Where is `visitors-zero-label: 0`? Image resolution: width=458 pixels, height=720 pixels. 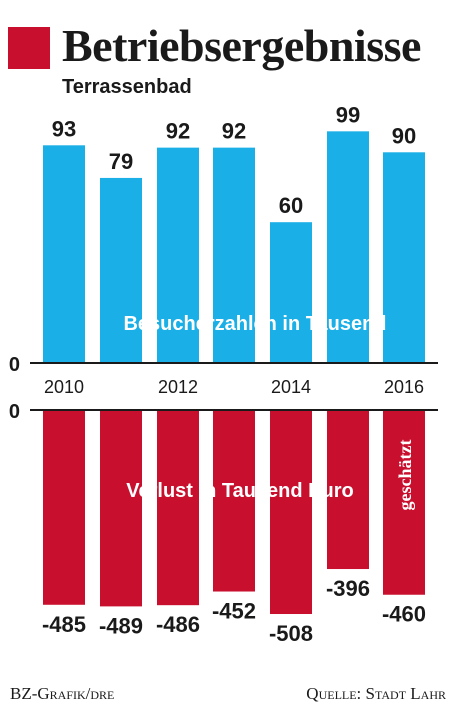 visitors-zero-label: 0 is located at coordinates (14, 365).